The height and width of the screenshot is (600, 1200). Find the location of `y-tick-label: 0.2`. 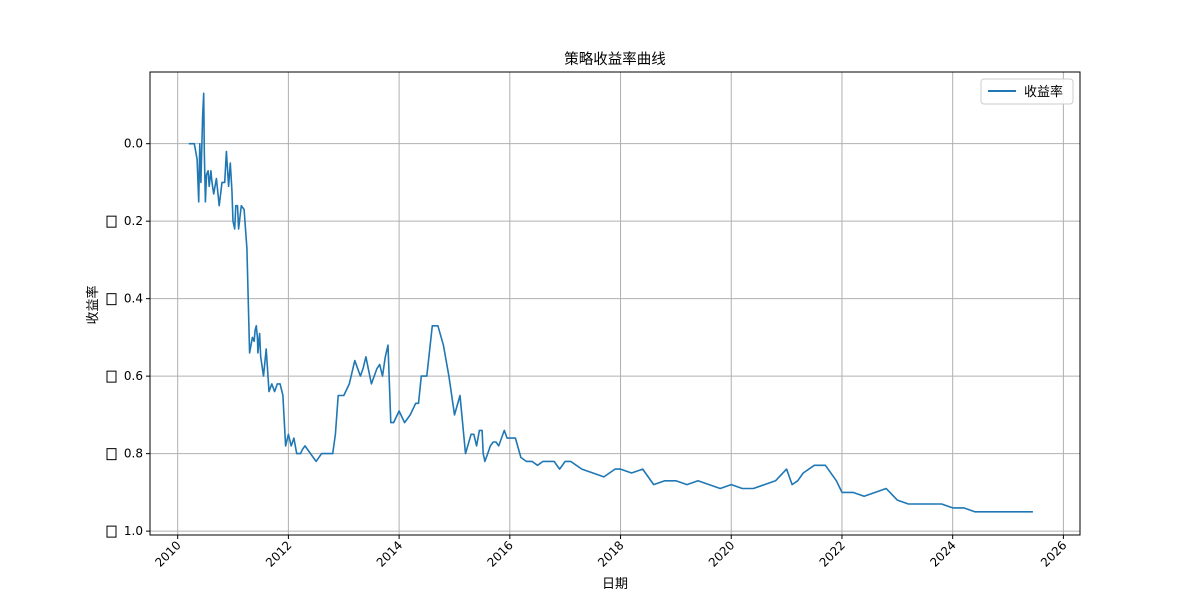

y-tick-label: 0.2 is located at coordinates (133, 221).